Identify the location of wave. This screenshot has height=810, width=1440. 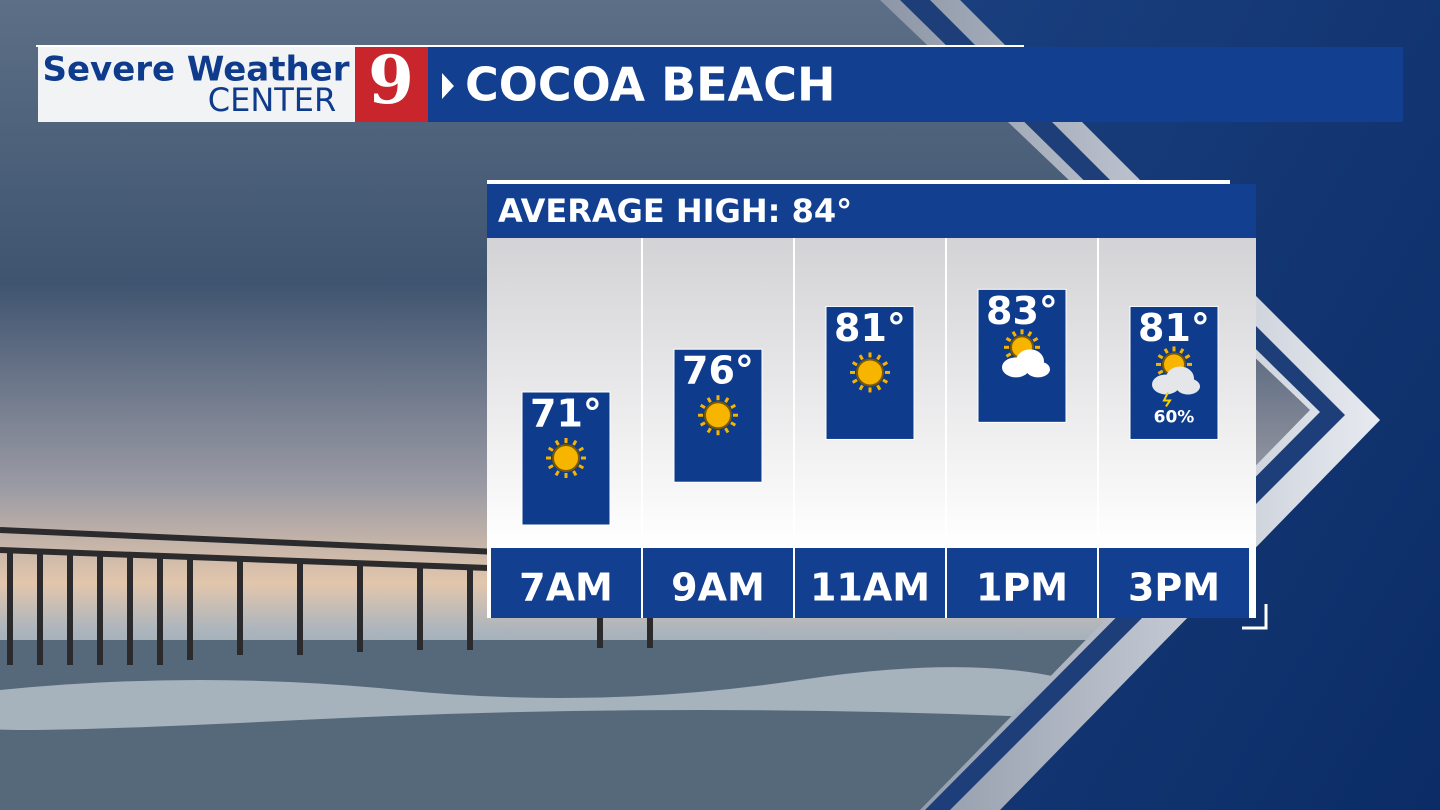
(550, 698).